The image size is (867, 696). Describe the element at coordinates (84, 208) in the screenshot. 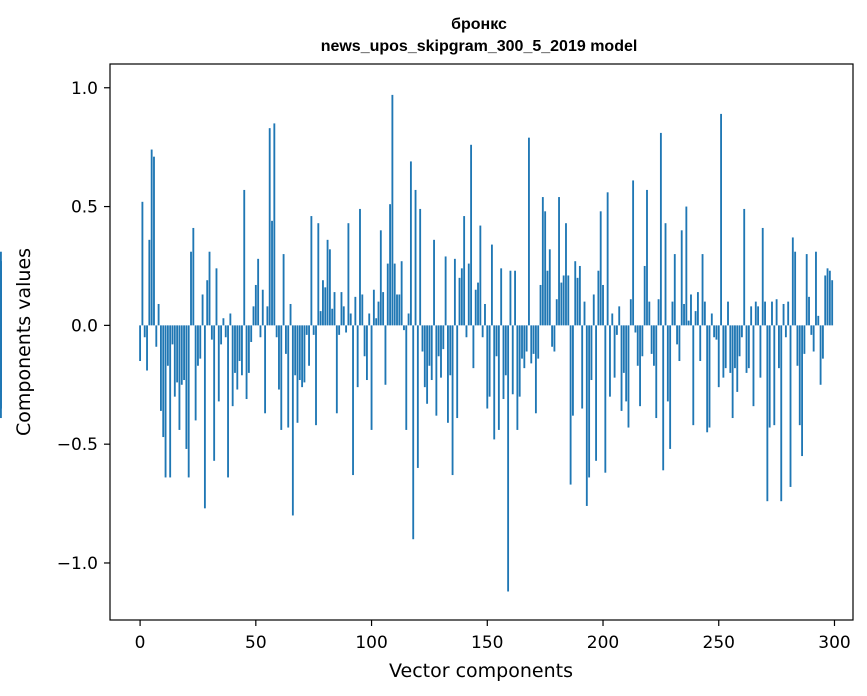

I see `y-tick-label: 0.5` at that location.